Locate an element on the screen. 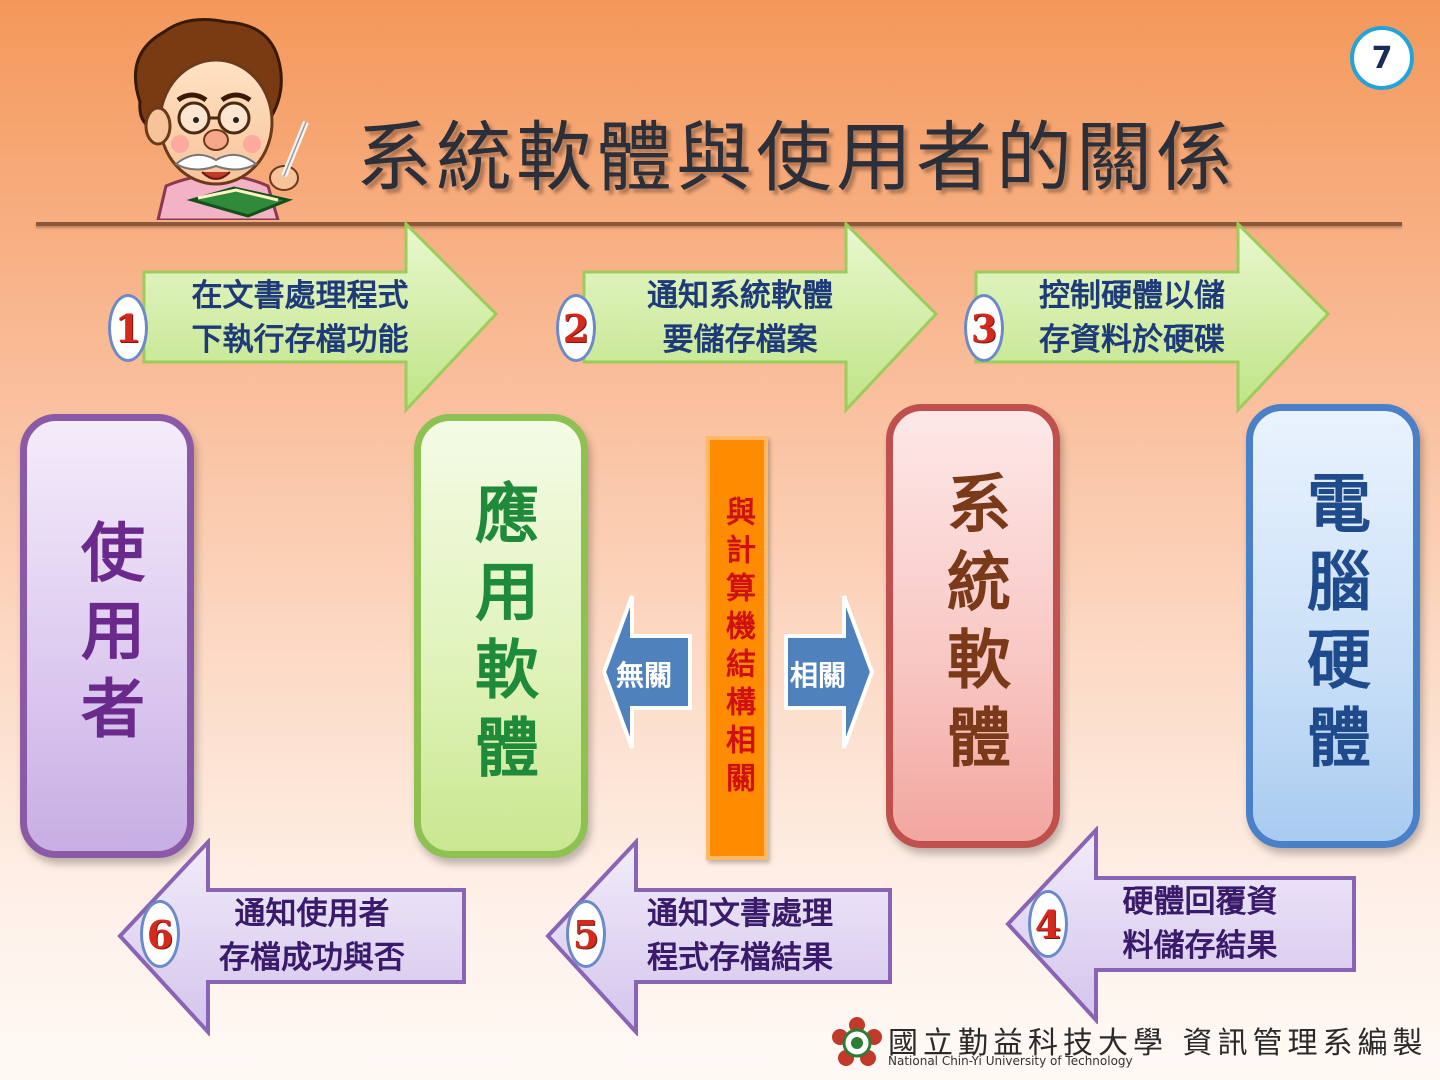 The image size is (1440, 1080). step-4-line-1: 硬體回覆資 is located at coordinates (1200, 902).